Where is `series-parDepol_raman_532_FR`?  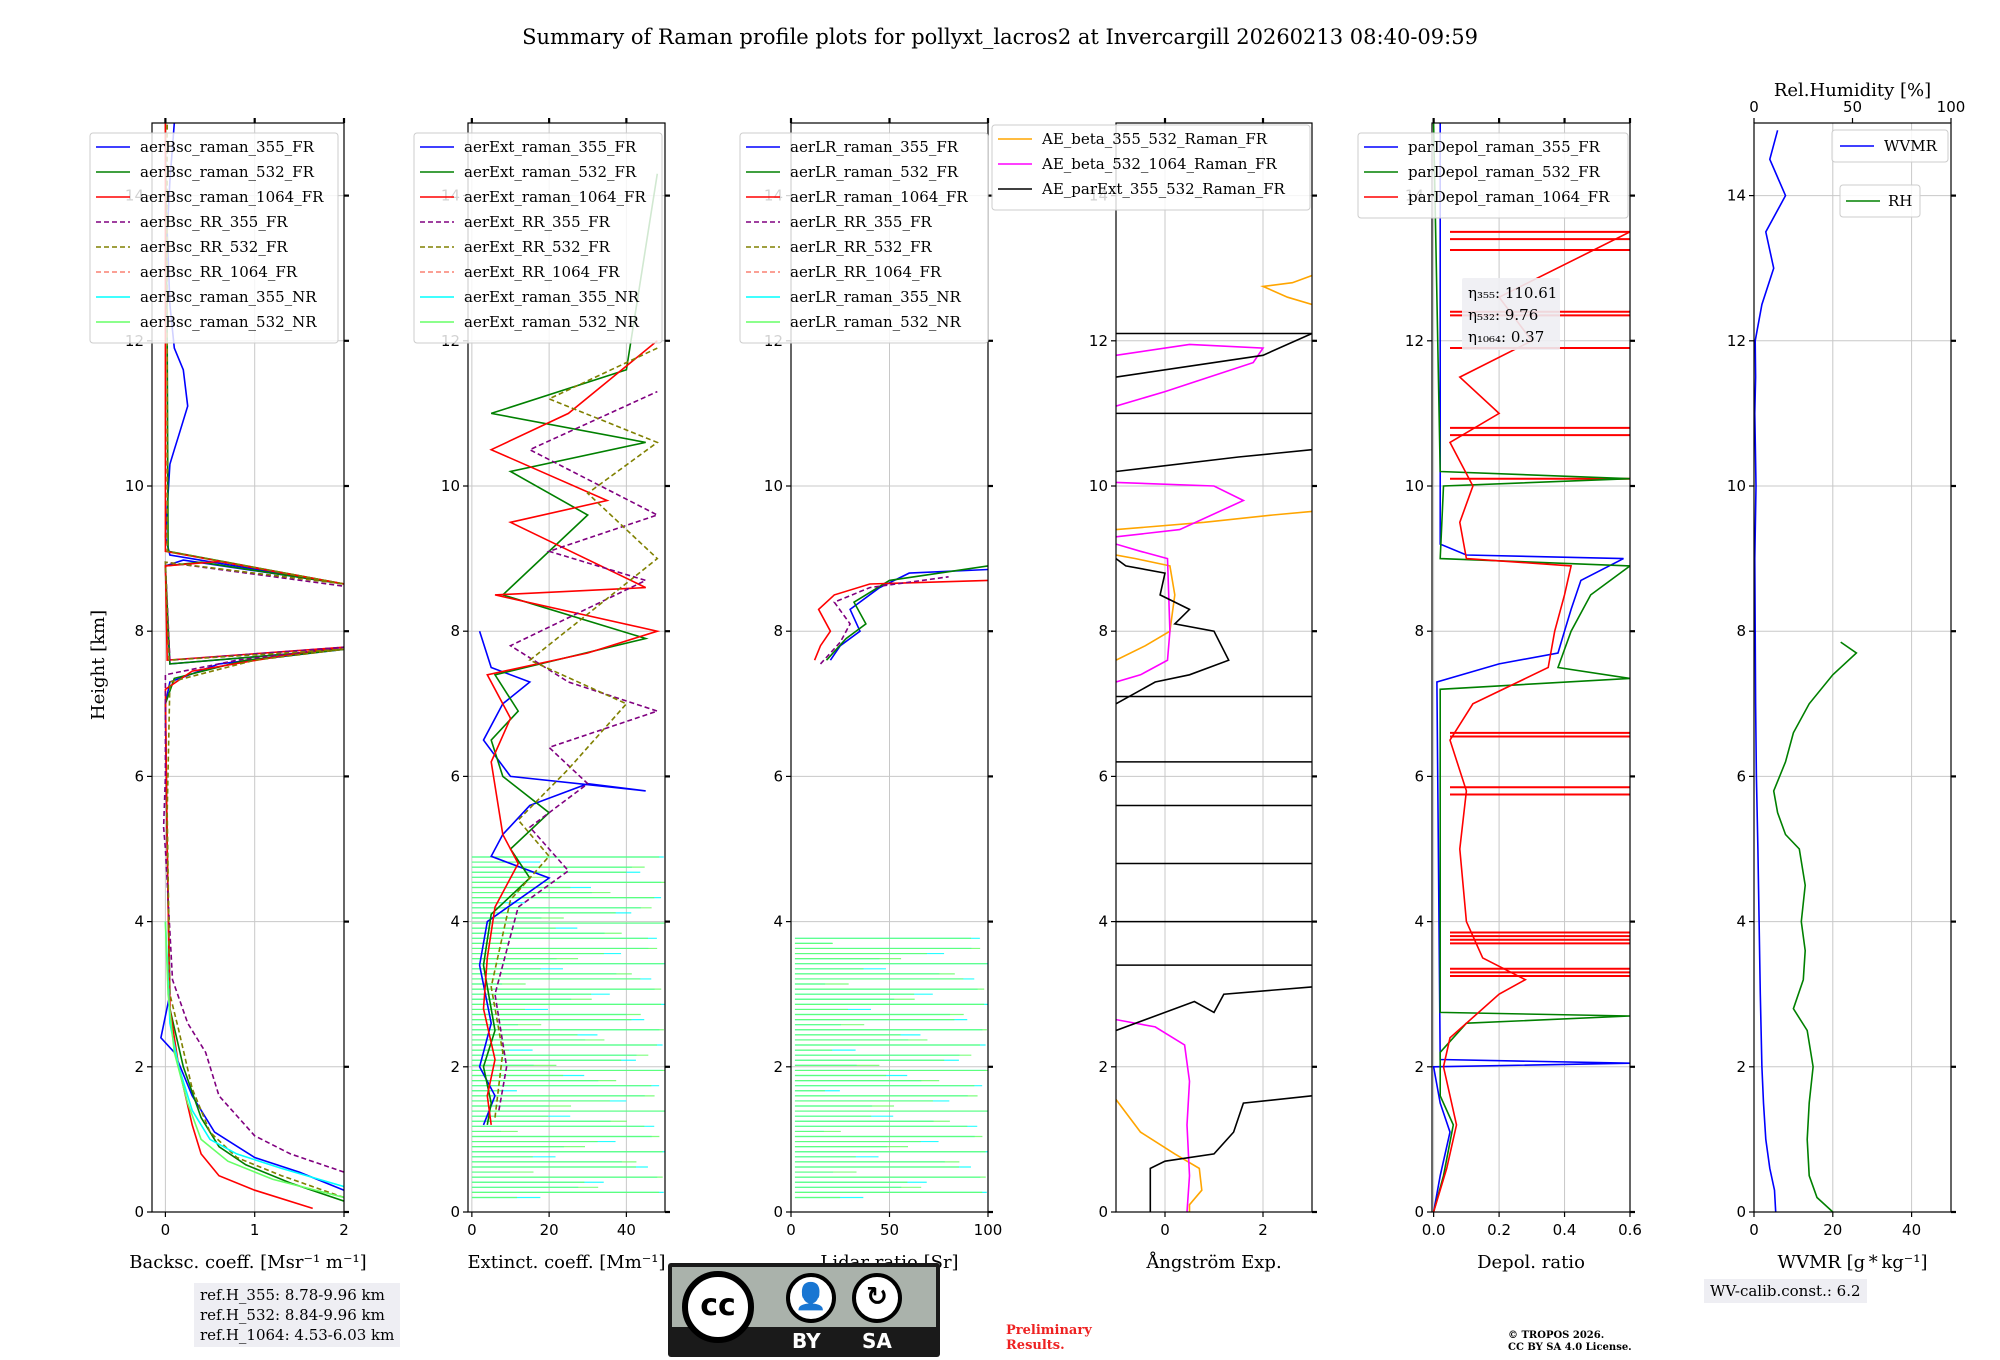
series-parDepol_raman_532_FR is located at coordinates (1531, 667).